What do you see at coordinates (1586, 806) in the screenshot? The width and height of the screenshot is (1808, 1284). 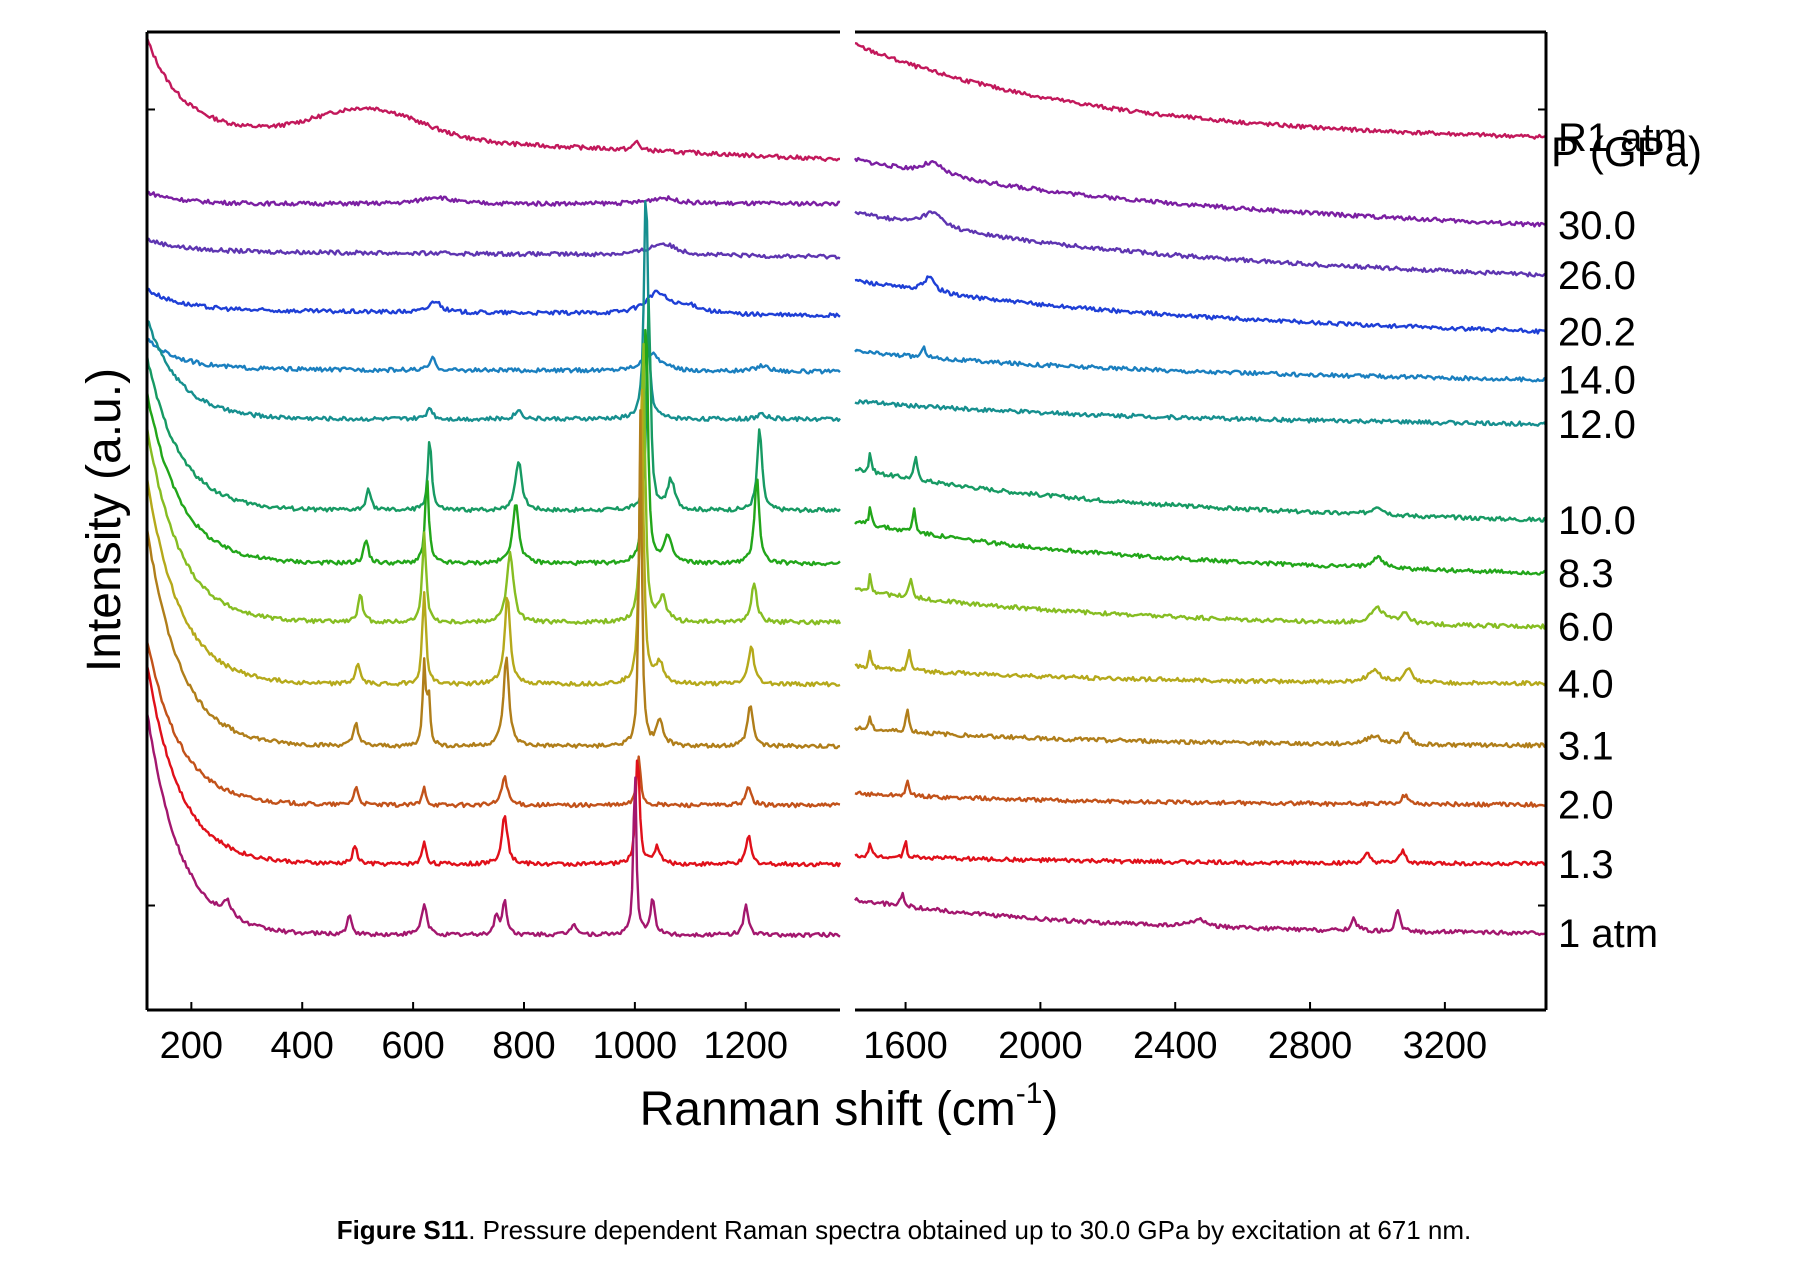 I see `pressure-label-2-0: 2.0` at bounding box center [1586, 806].